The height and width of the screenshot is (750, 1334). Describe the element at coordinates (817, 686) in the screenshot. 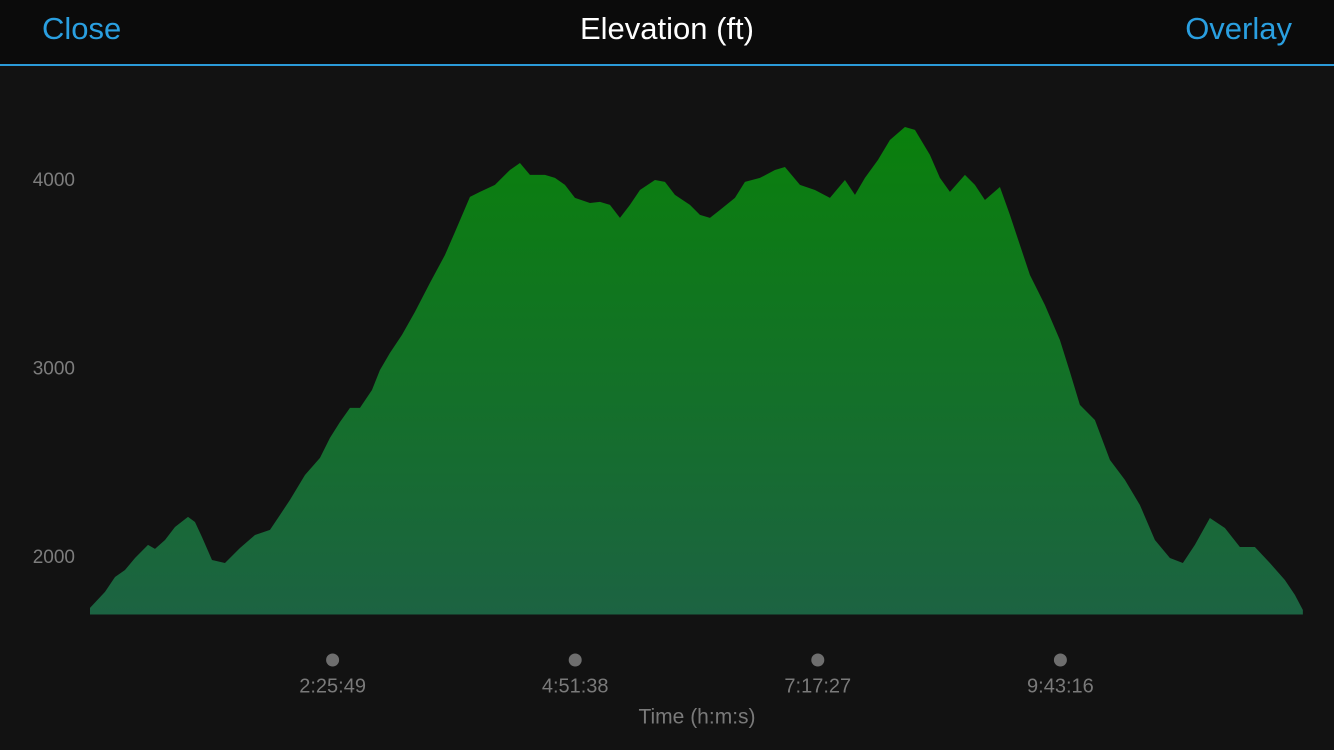

I see `x-tick-label: 7:17:27` at that location.